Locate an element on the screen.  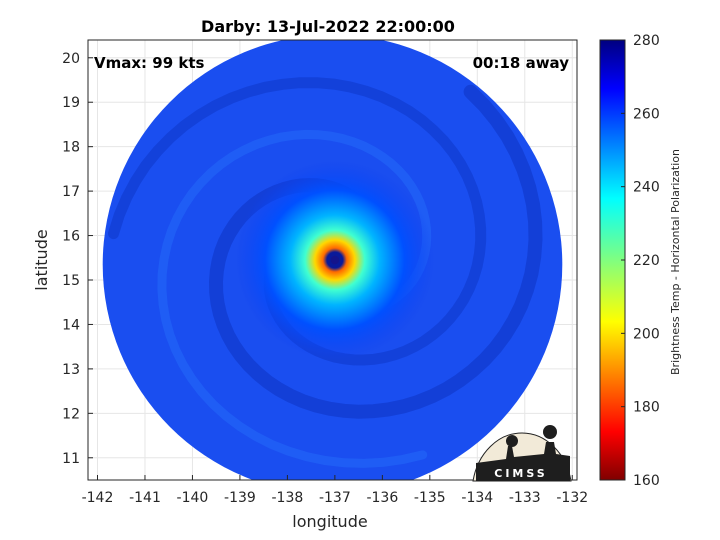
colorbar is located at coordinates (612, 260).